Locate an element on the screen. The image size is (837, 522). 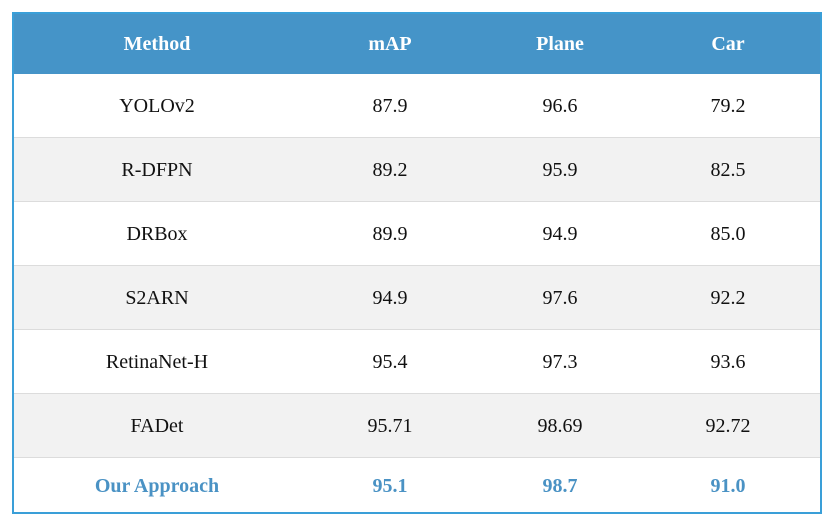
header-map: mAP is located at coordinates (390, 44).